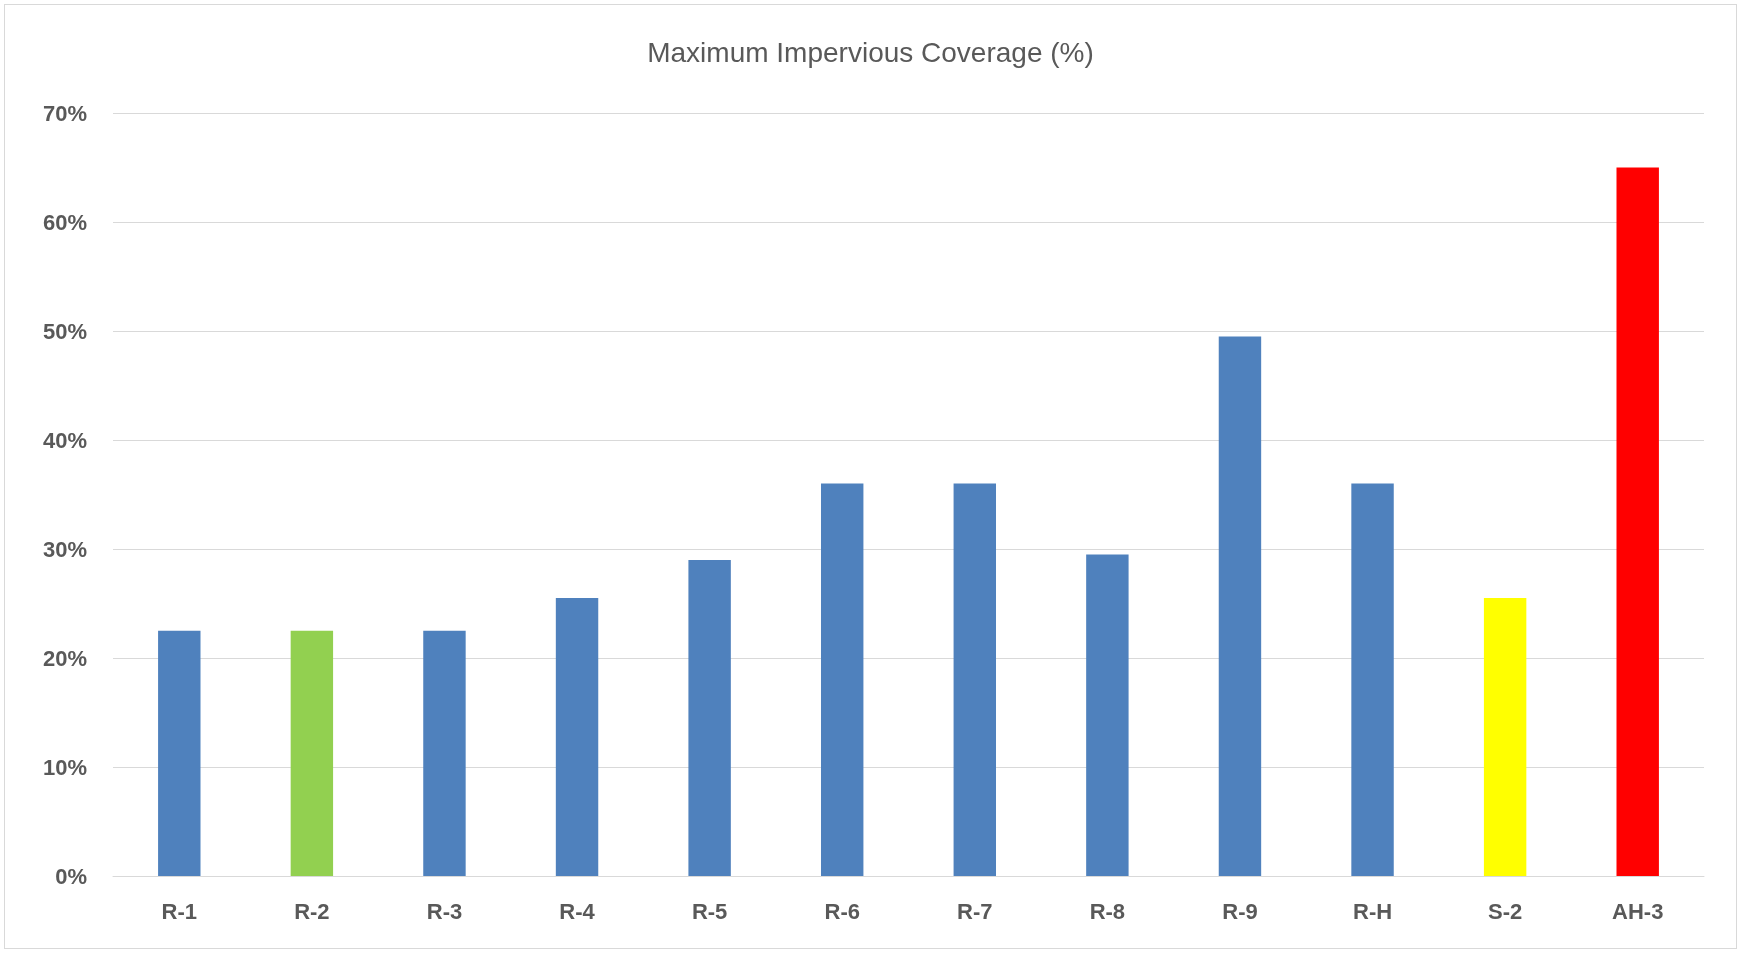  What do you see at coordinates (64, 549) in the screenshot?
I see `y-tick-label: 30%` at bounding box center [64, 549].